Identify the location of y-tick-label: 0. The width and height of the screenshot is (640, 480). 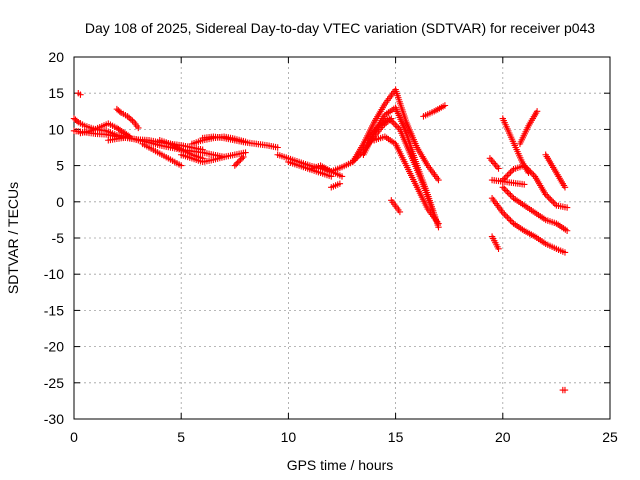
(60, 202).